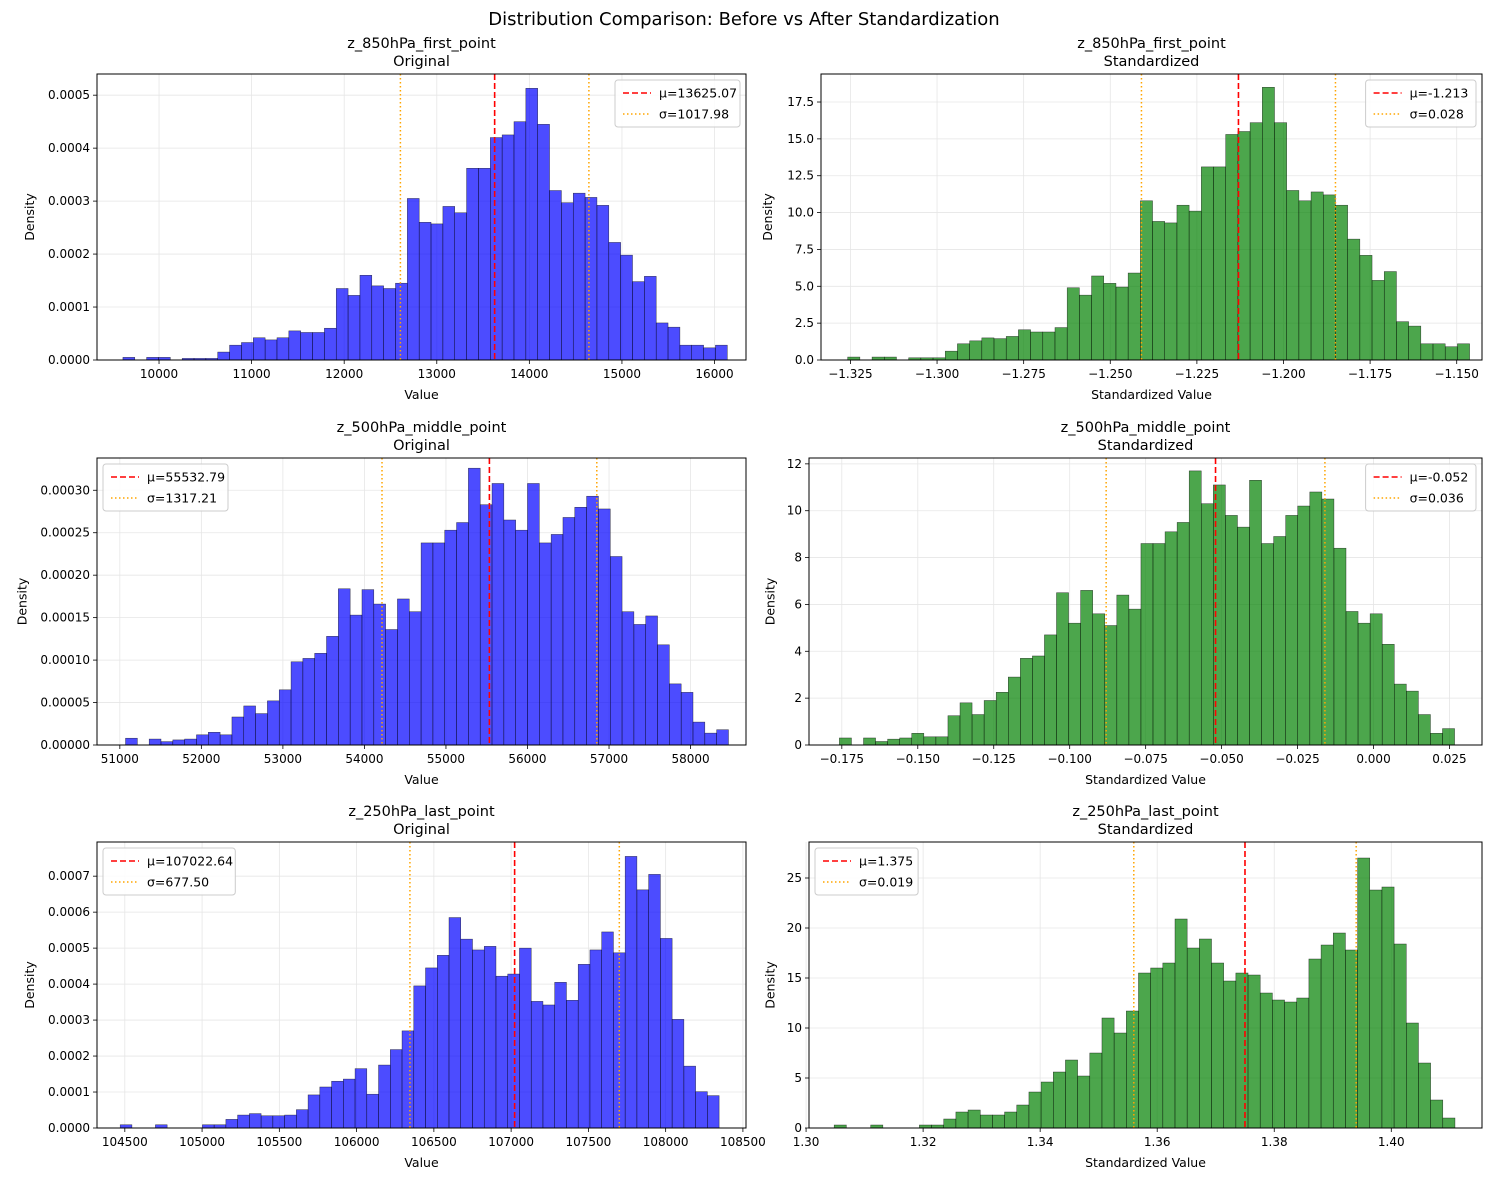 This screenshot has width=1489, height=1185. Describe the element at coordinates (357, 1142) in the screenshot. I see `x-tick-label: 106000` at that location.